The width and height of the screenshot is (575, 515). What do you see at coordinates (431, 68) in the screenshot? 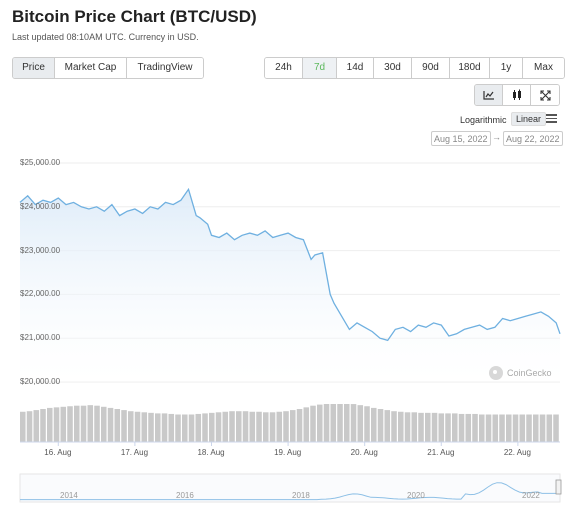
I see `range-90d: 90d` at bounding box center [431, 68].